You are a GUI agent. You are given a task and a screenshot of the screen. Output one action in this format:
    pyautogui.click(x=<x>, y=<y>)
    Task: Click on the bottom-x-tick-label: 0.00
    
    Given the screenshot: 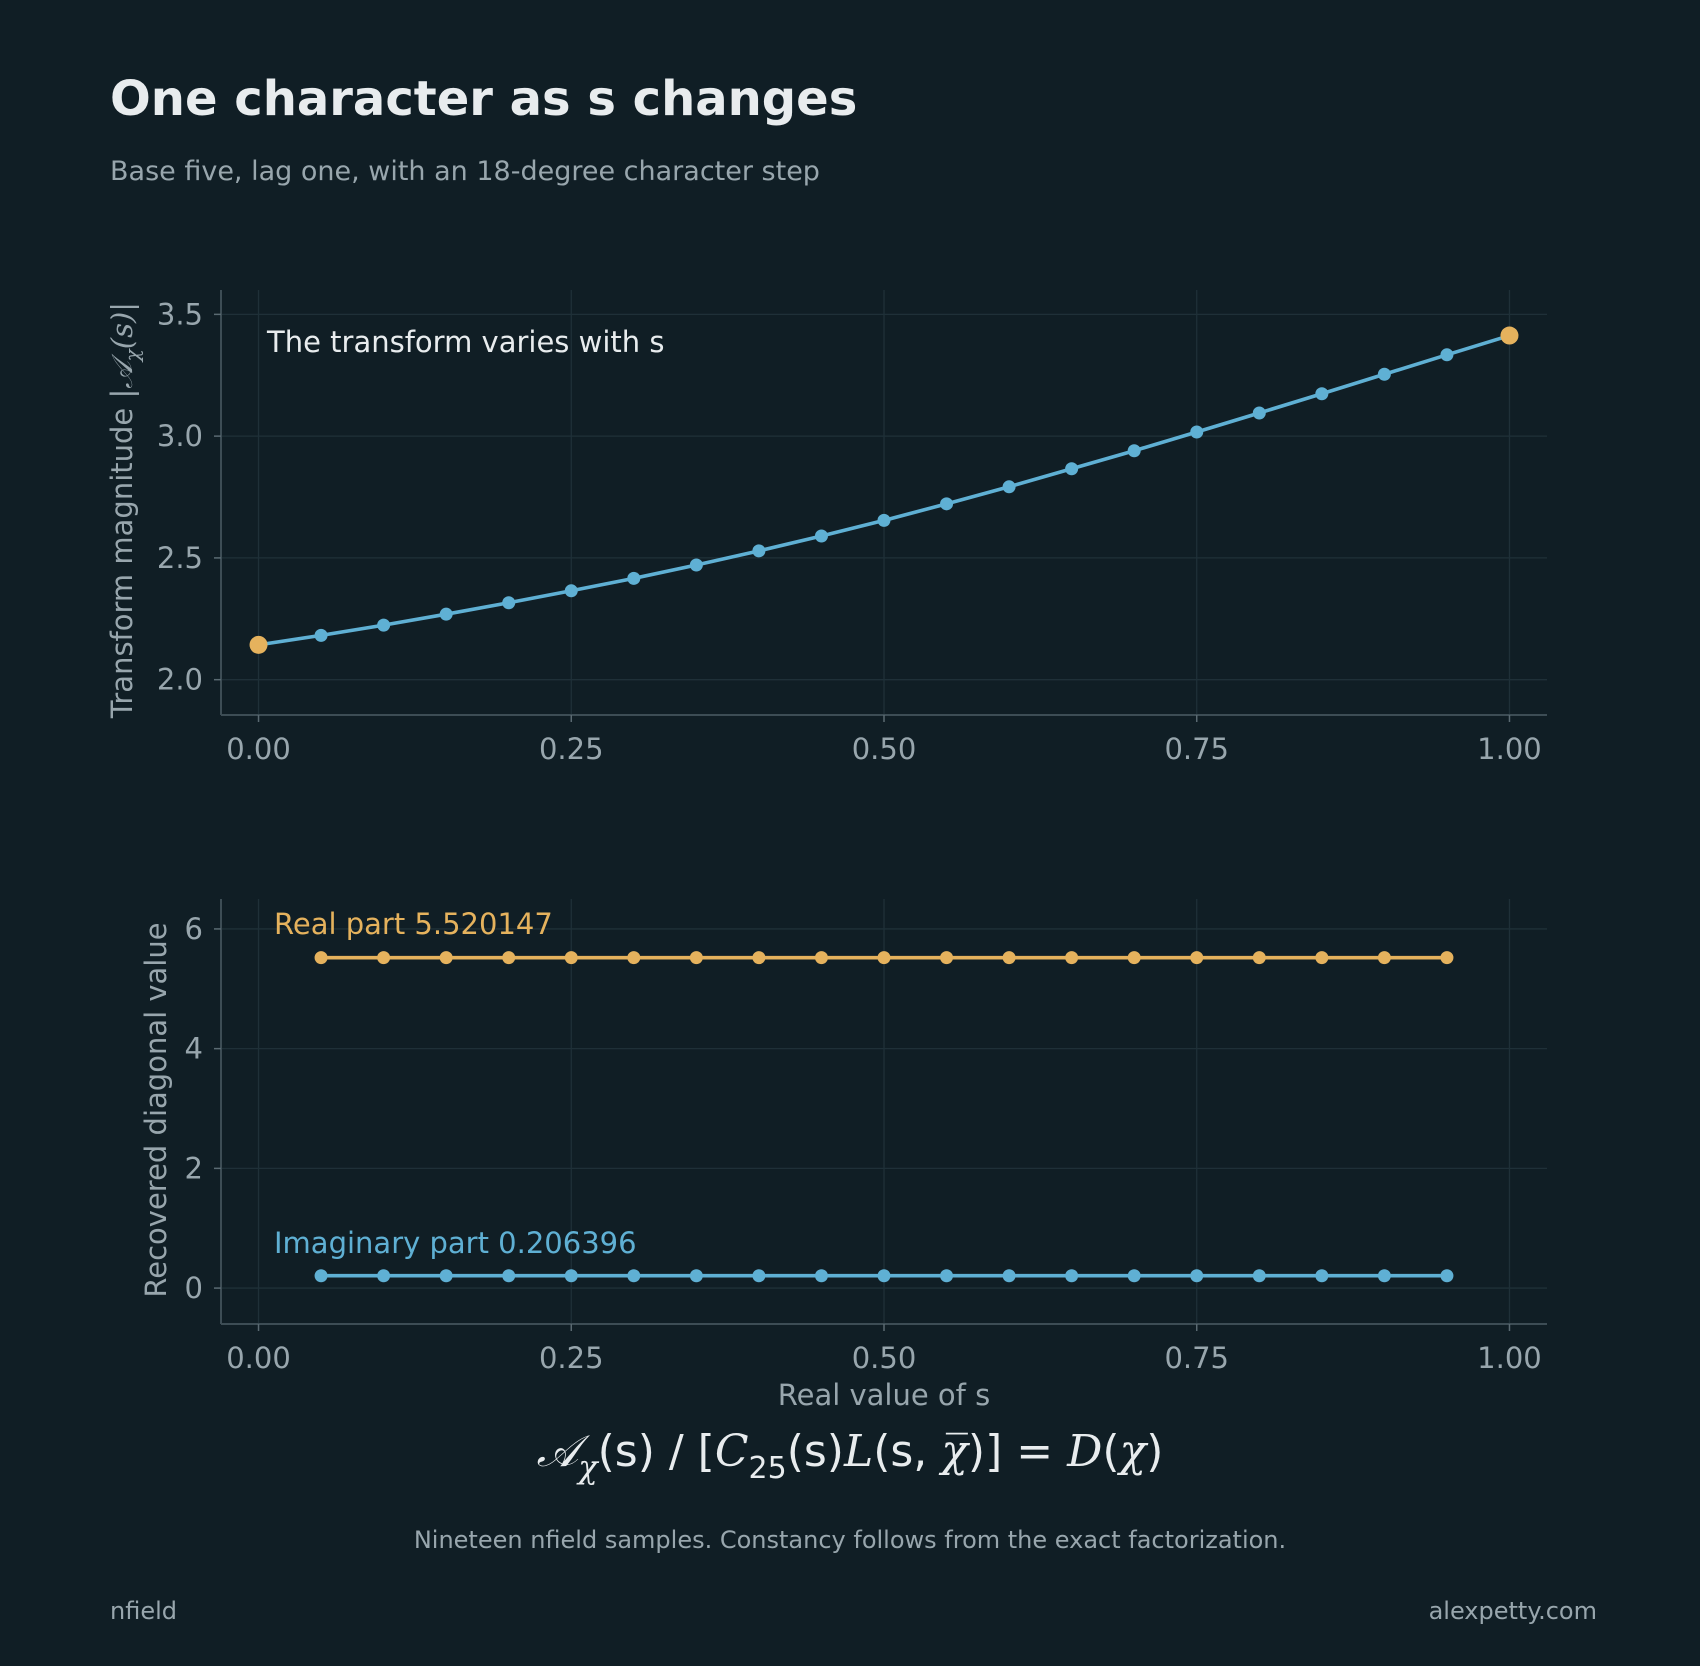 What is the action you would take?
    pyautogui.click(x=258, y=1358)
    